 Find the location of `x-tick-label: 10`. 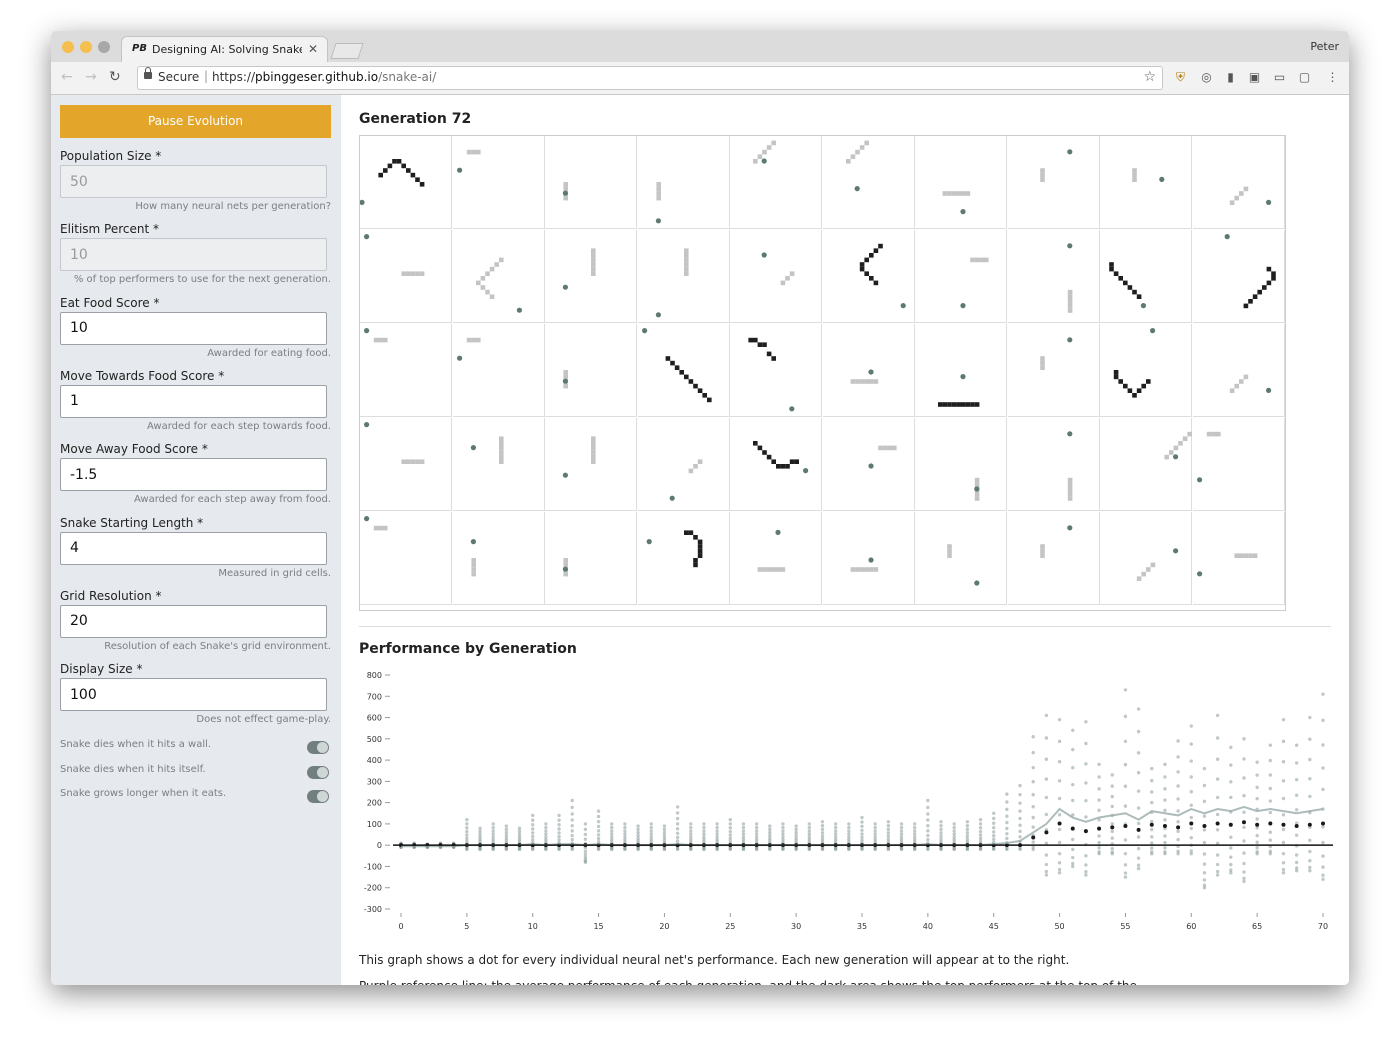

x-tick-label: 10 is located at coordinates (533, 926).